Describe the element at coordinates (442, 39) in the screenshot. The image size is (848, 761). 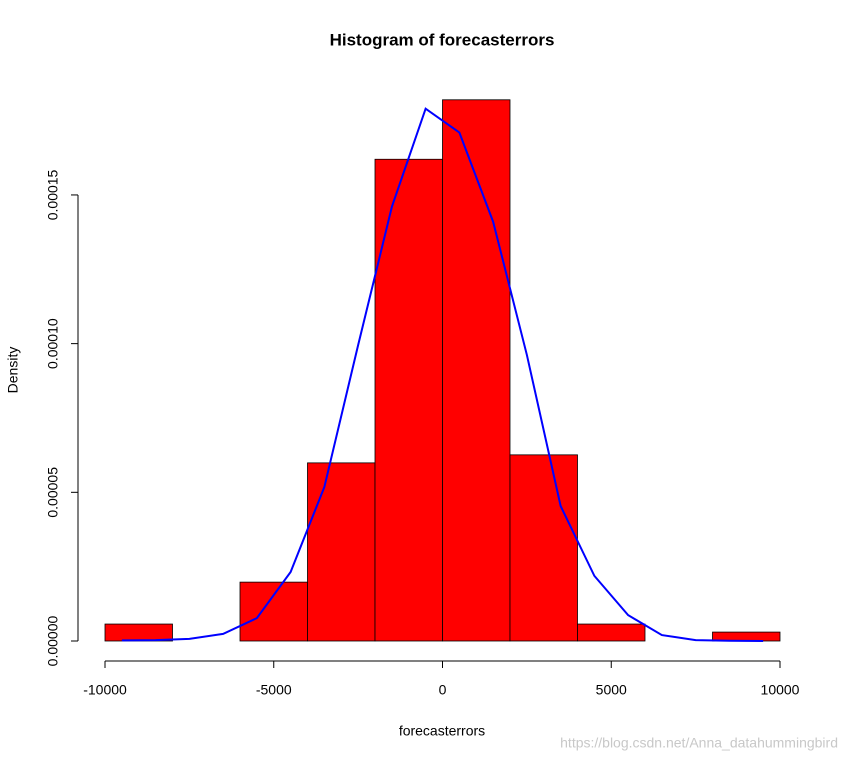
I see `chart-title: Histogram of forecasterrors` at that location.